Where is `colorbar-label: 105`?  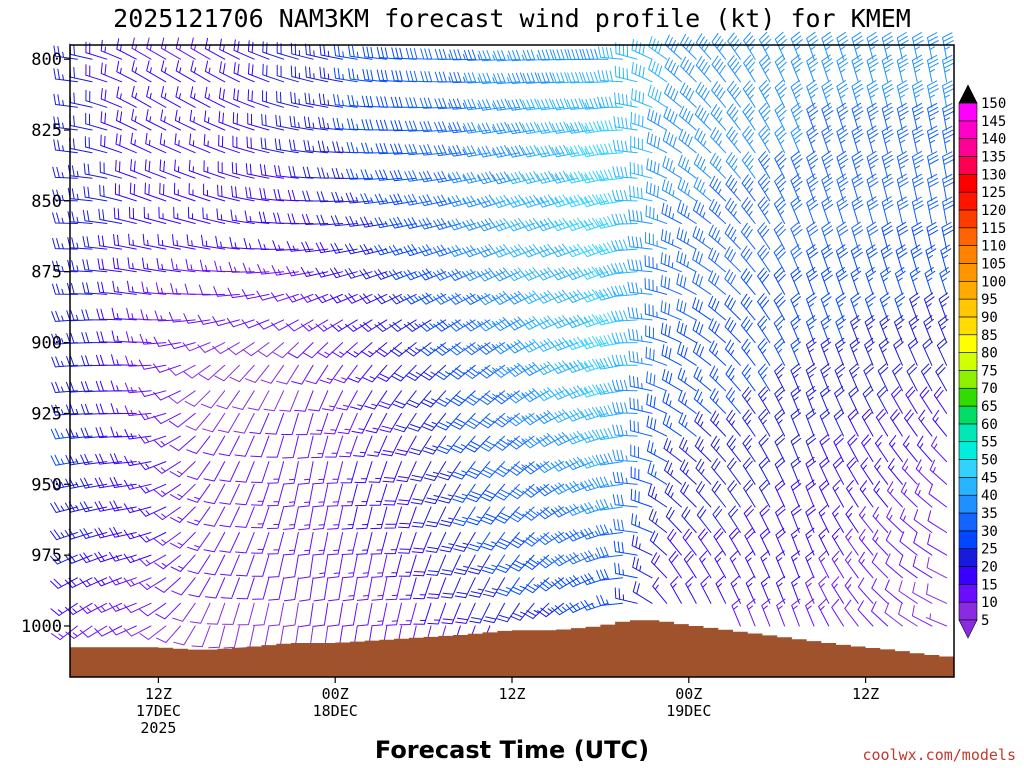
colorbar-label: 105 is located at coordinates (993, 264).